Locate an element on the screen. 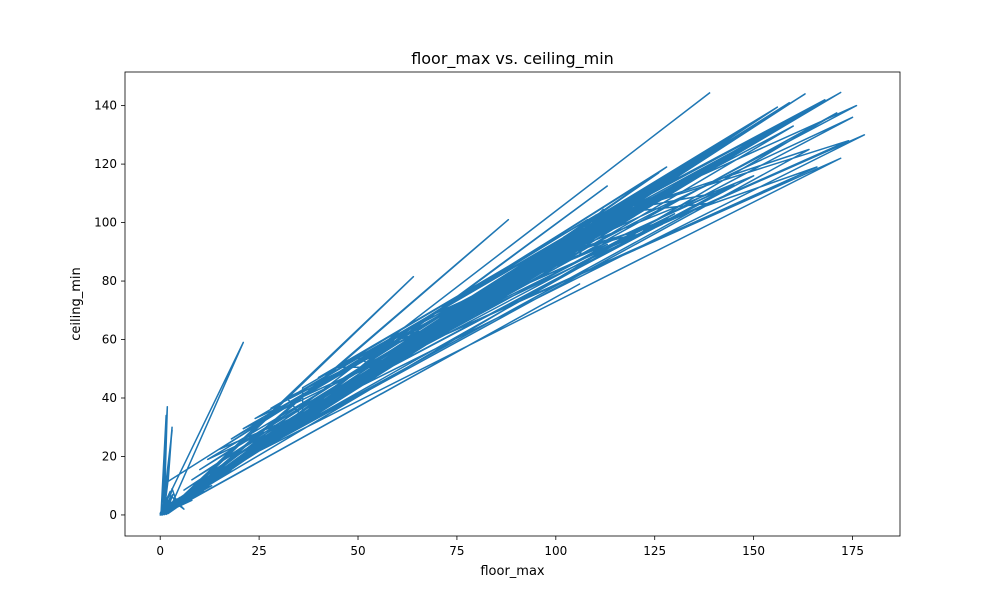 This screenshot has width=1000, height=604. chart-title: floor_max vs. ceiling_min is located at coordinates (512, 59).